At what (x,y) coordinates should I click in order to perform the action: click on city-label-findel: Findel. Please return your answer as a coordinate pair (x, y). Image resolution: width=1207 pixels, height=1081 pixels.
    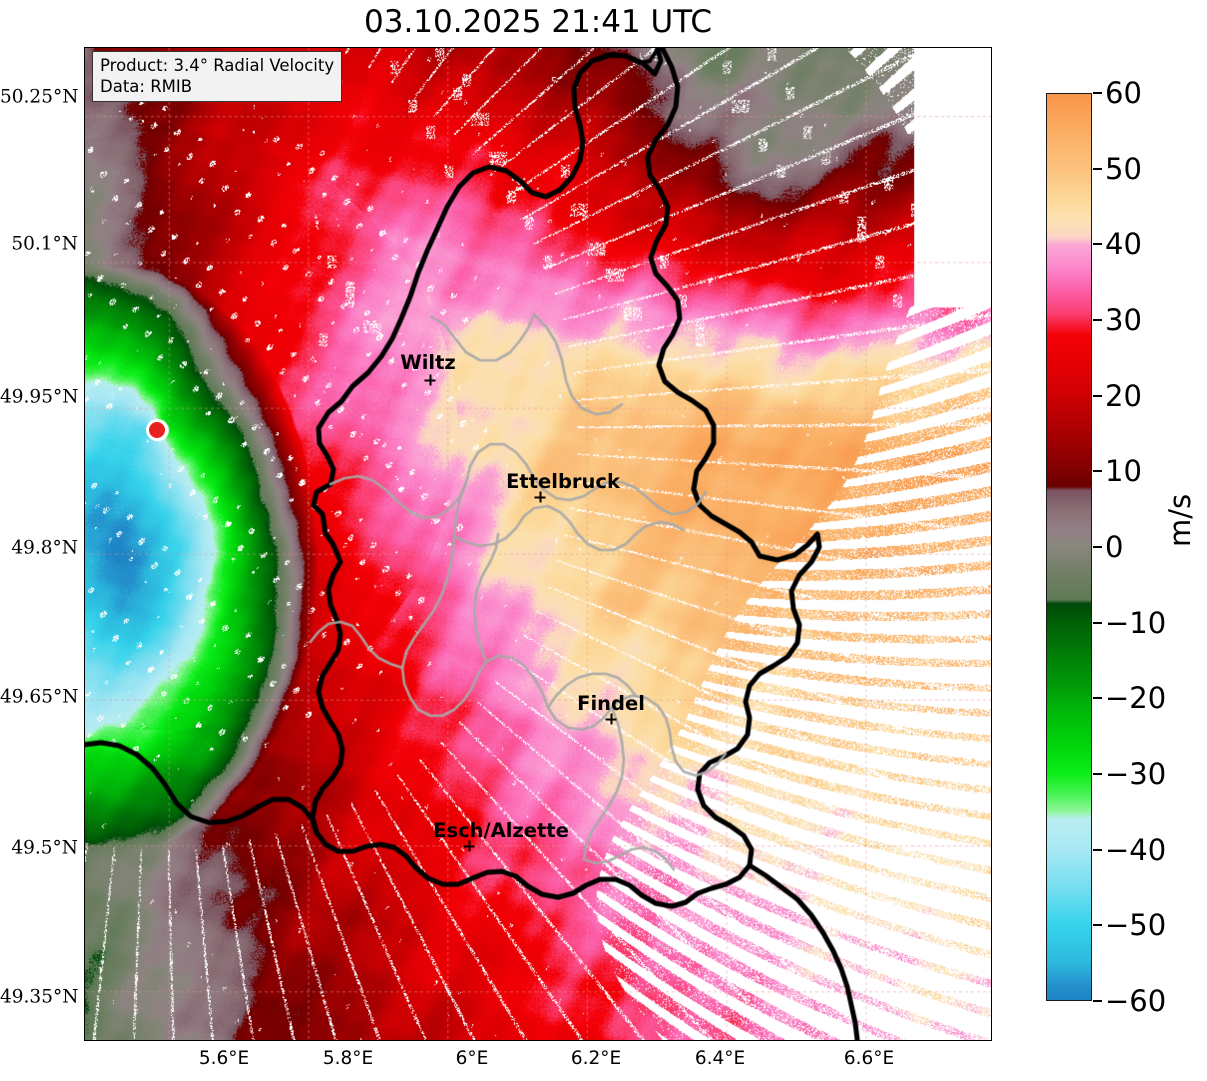
    Looking at the image, I should click on (611, 703).